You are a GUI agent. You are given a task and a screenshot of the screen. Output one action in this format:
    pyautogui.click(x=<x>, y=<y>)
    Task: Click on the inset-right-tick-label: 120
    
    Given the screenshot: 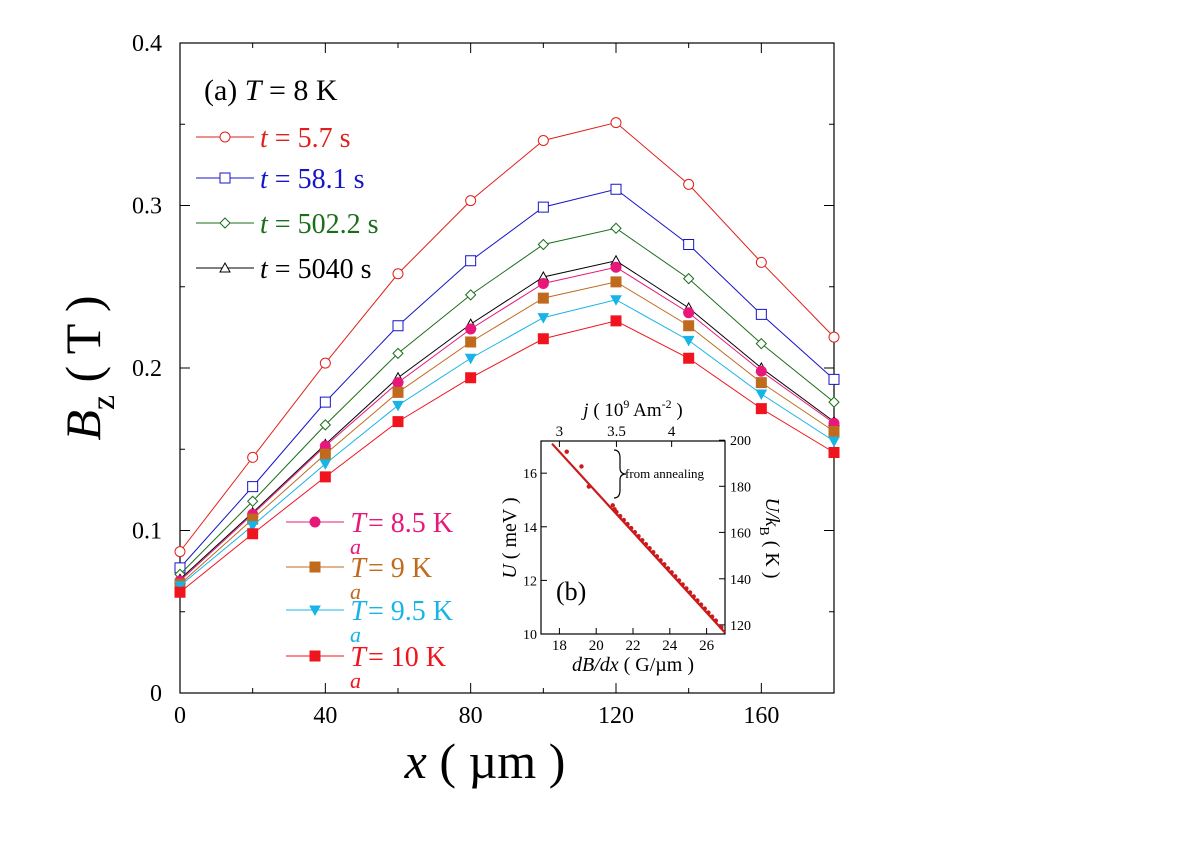 What is the action you would take?
    pyautogui.click(x=740, y=626)
    